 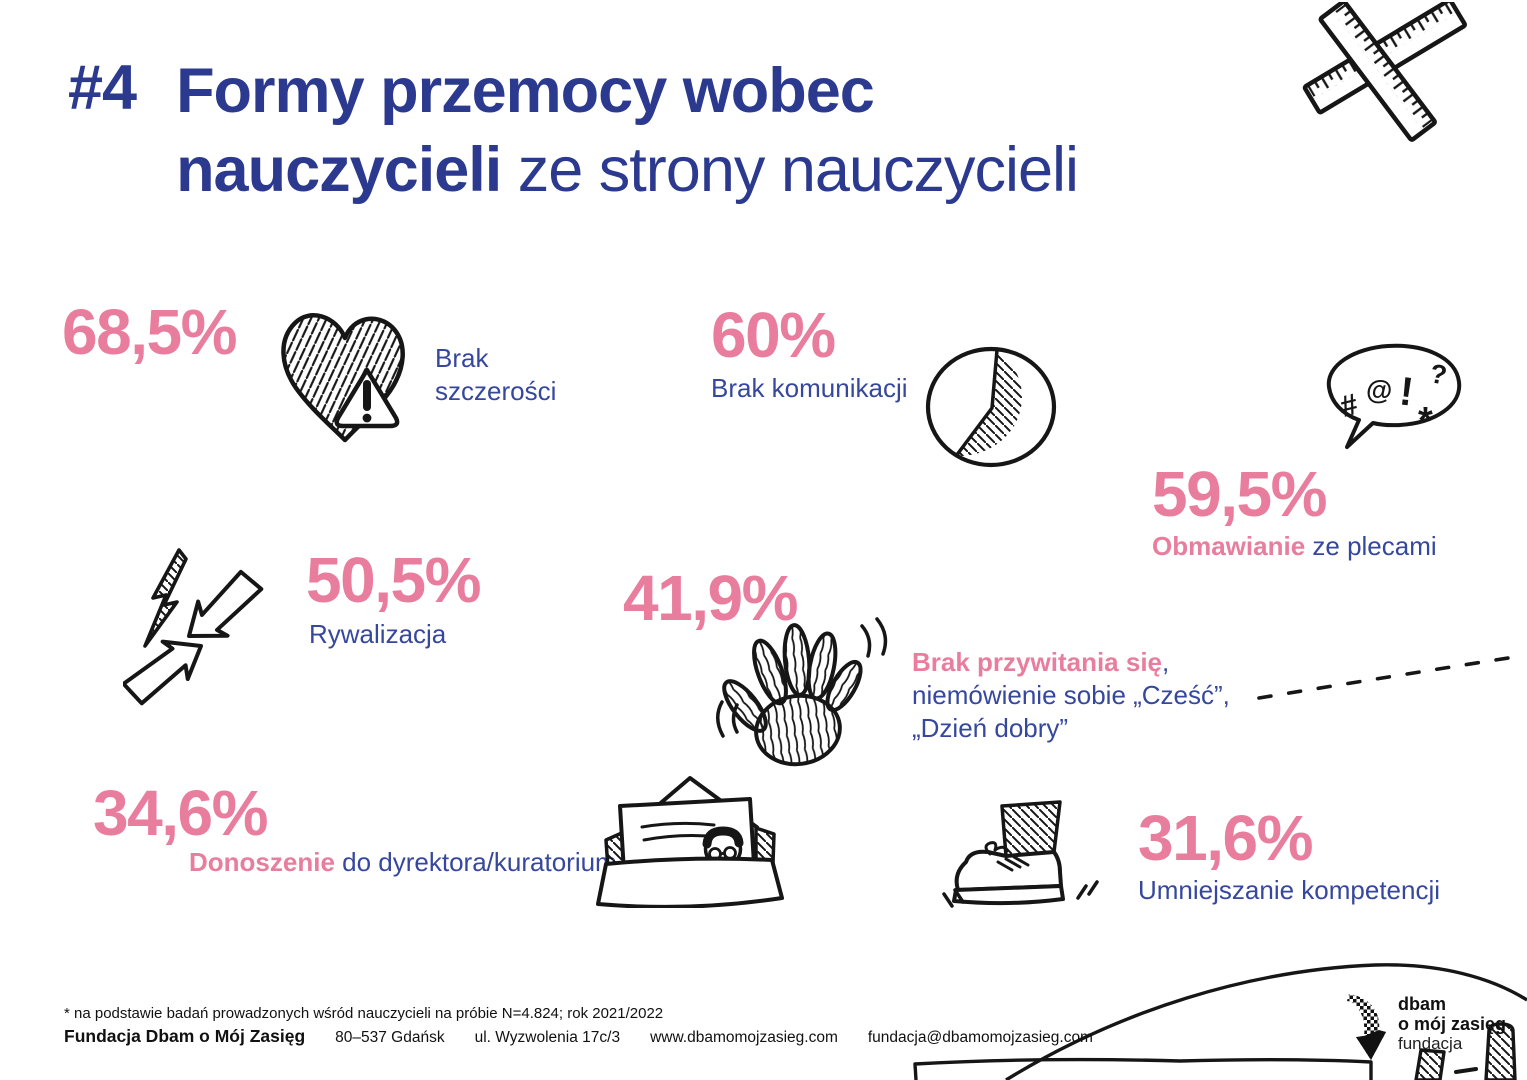 I want to click on title-line1: Formy przemocy wobec, so click(x=525, y=91).